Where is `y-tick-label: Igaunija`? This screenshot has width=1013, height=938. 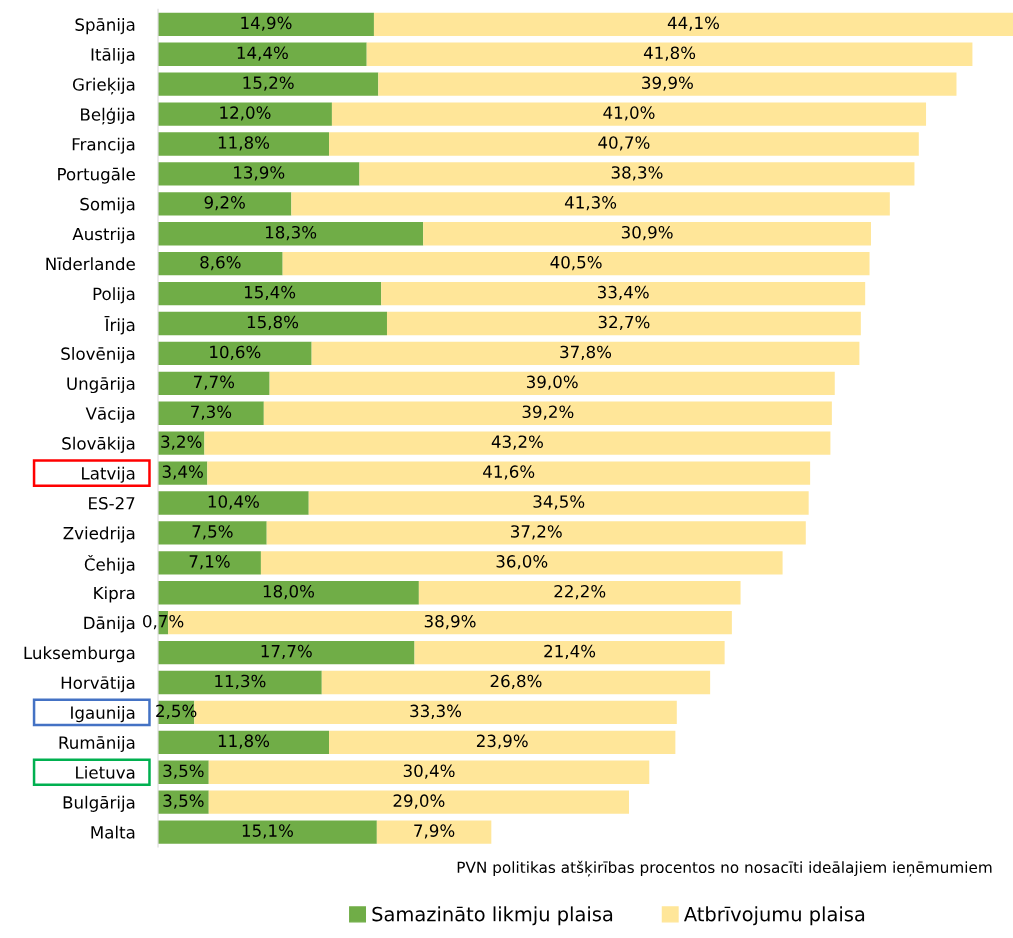 y-tick-label: Igaunija is located at coordinates (103, 714).